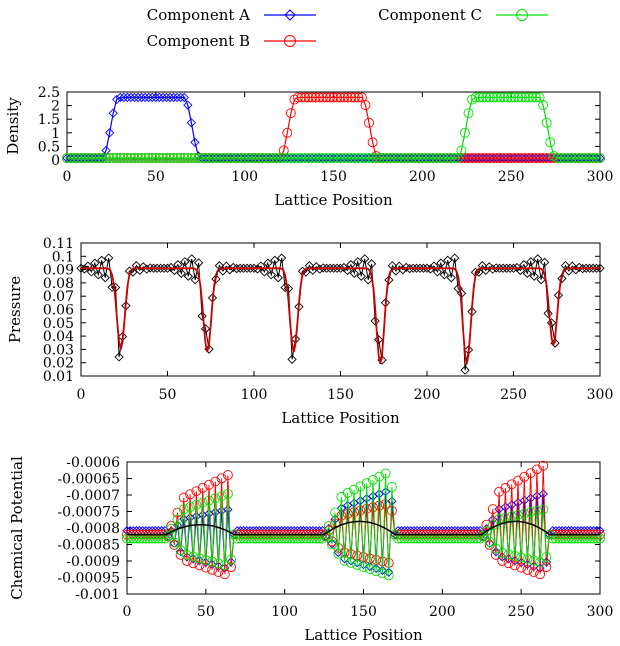 This screenshot has width=620, height=646. What do you see at coordinates (231, 15) in the screenshot?
I see `legend-entry-component-a: Component A` at bounding box center [231, 15].